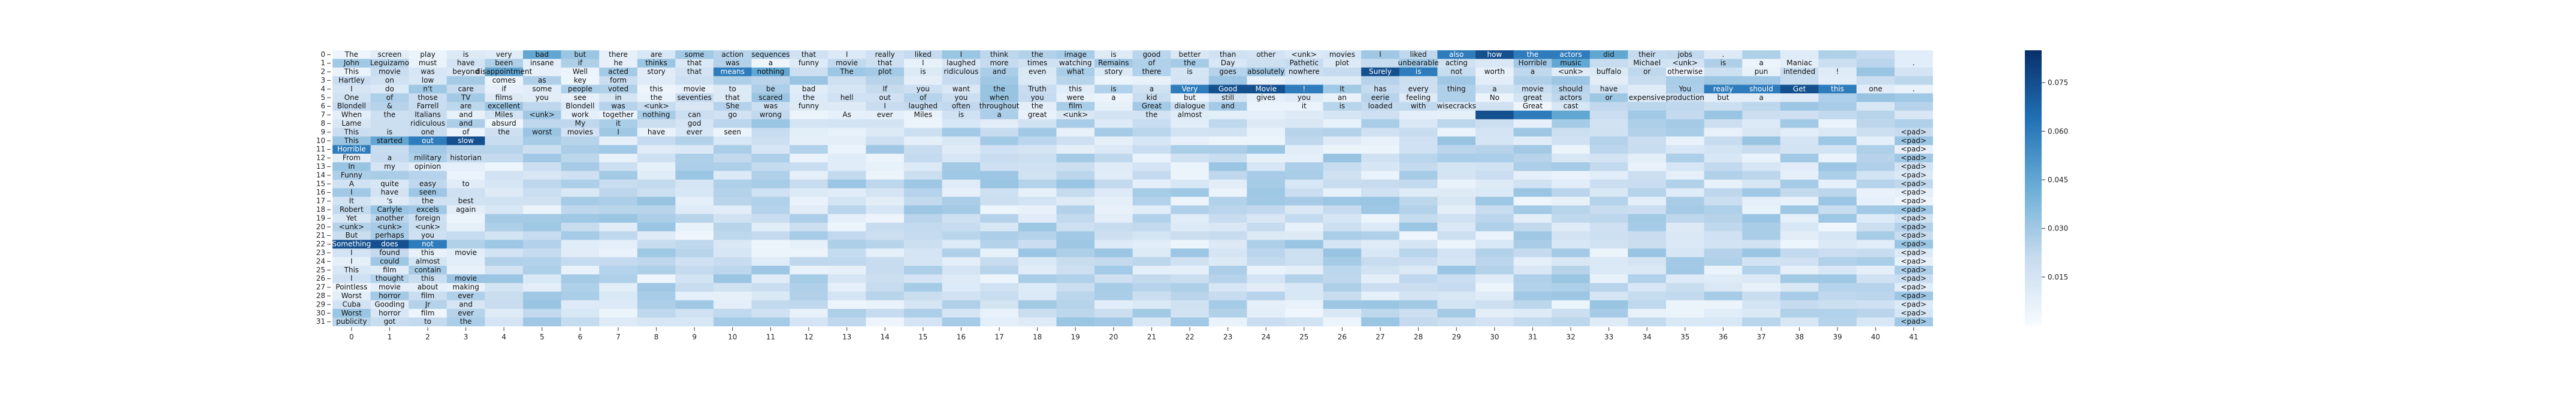 Image resolution: width=2576 pixels, height=419 pixels. I want to click on heatmap-cell-label: a, so click(1533, 72).